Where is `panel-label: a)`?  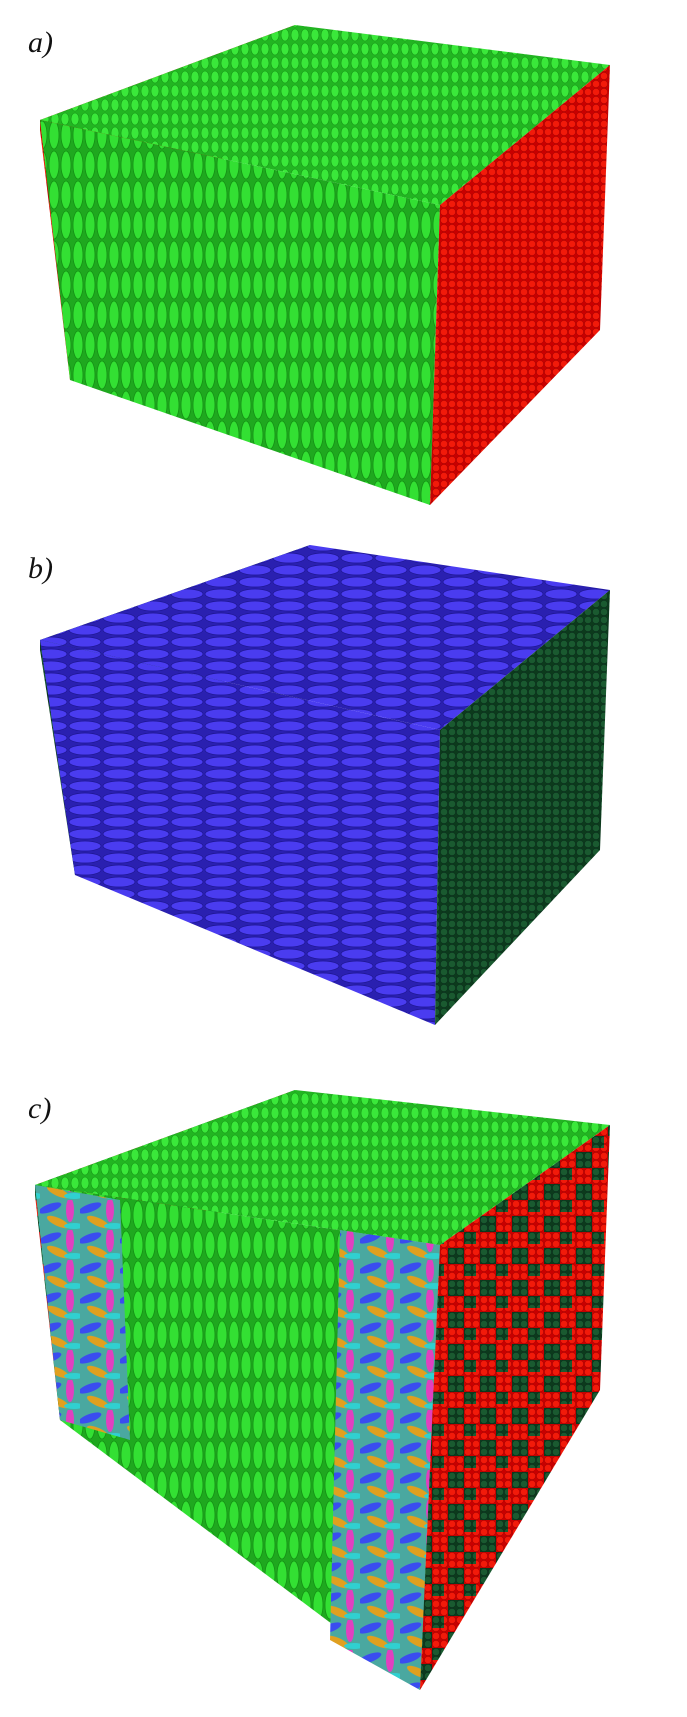
panel-label: a) is located at coordinates (40, 42).